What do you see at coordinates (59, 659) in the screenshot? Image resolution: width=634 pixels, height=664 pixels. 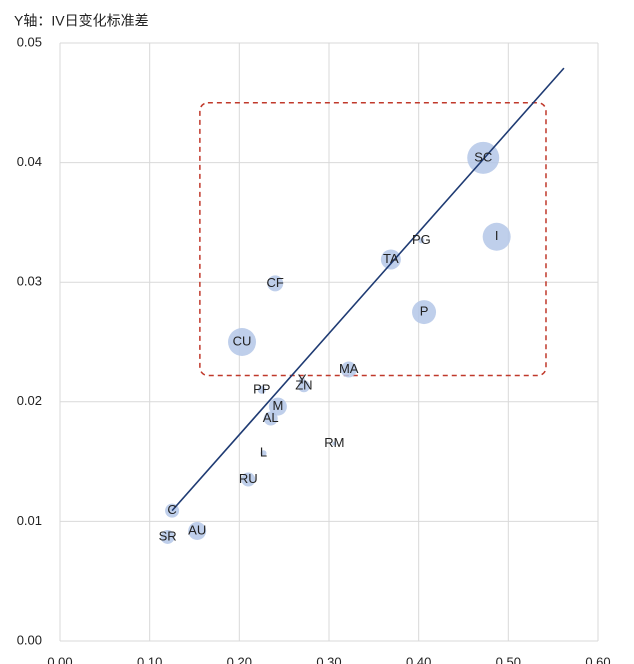 I see `x-tick-label: 0.00` at bounding box center [59, 659].